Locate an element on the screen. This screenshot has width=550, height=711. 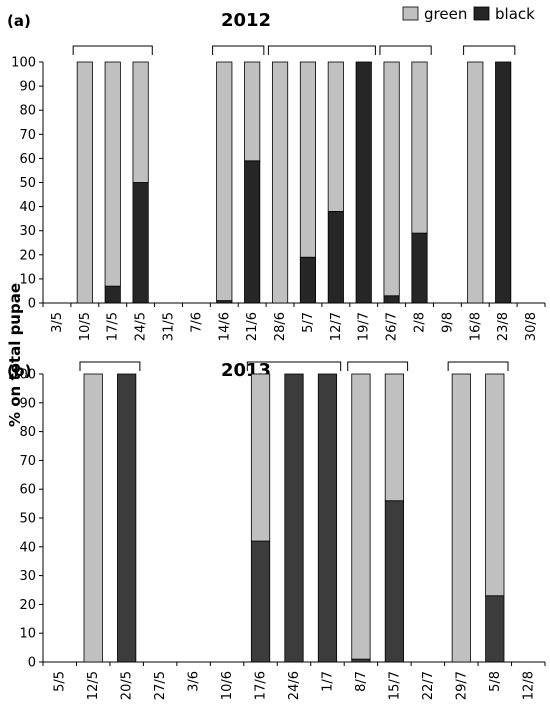
x-tick-label: 23/8 is located at coordinates (503, 326).